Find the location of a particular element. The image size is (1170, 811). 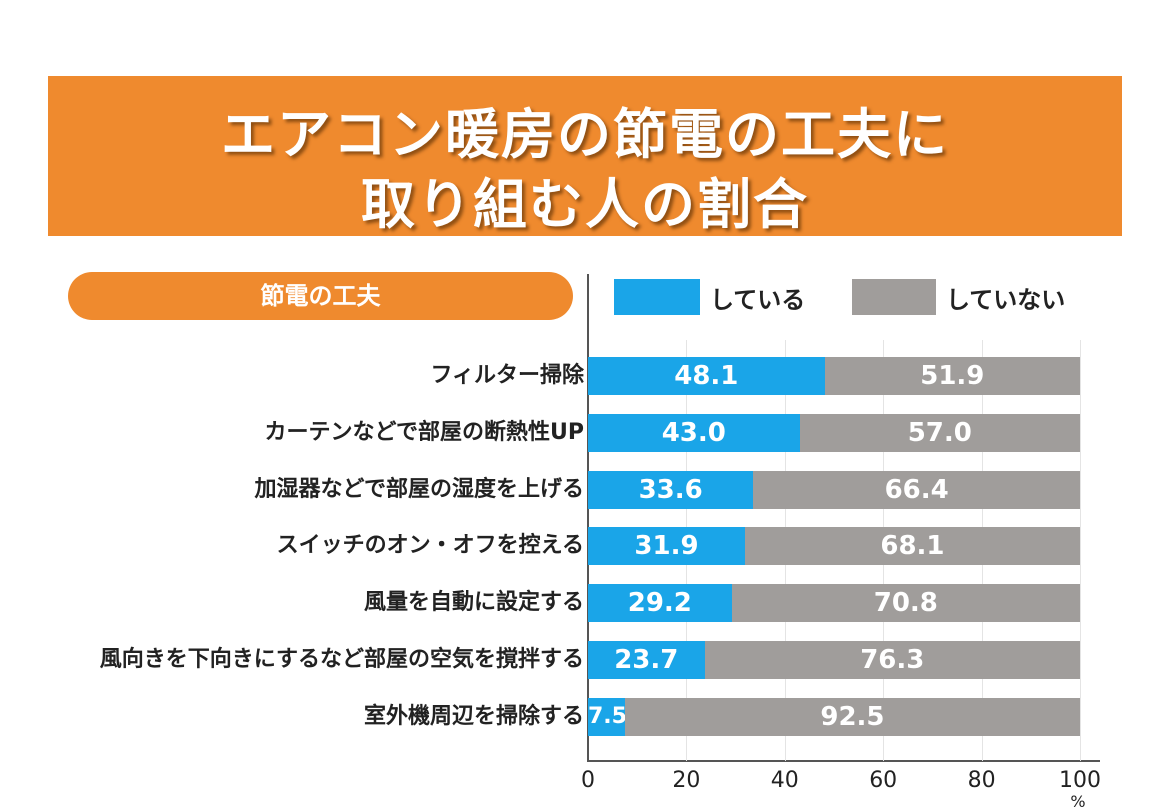

bar-label-not-doing: 68.1 is located at coordinates (912, 546).